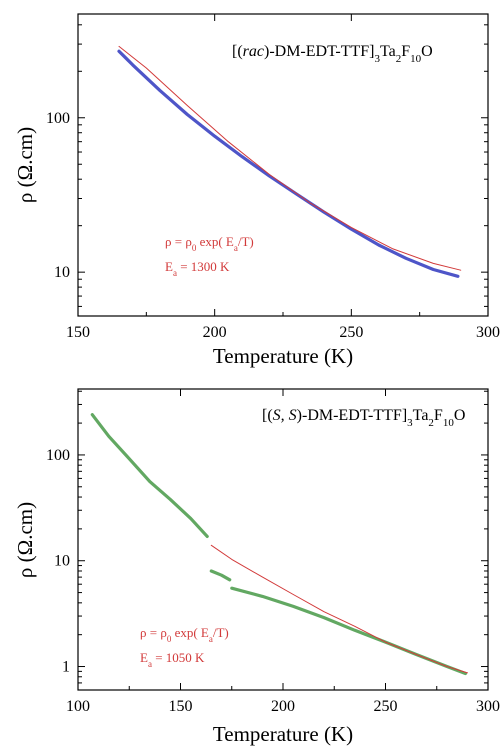 The width and height of the screenshot is (502, 751). Describe the element at coordinates (332, 54) in the screenshot. I see `chart-title-top: [(rac)-DM-EDT-TTF]3Ta2F10O` at that location.